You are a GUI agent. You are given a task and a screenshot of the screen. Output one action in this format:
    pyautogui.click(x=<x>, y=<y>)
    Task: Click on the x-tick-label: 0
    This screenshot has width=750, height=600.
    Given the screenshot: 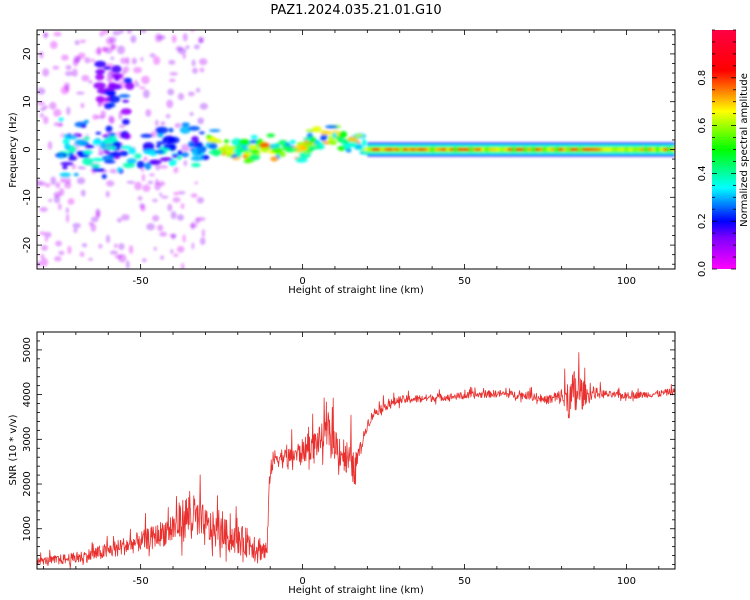 What is the action you would take?
    pyautogui.click(x=302, y=581)
    